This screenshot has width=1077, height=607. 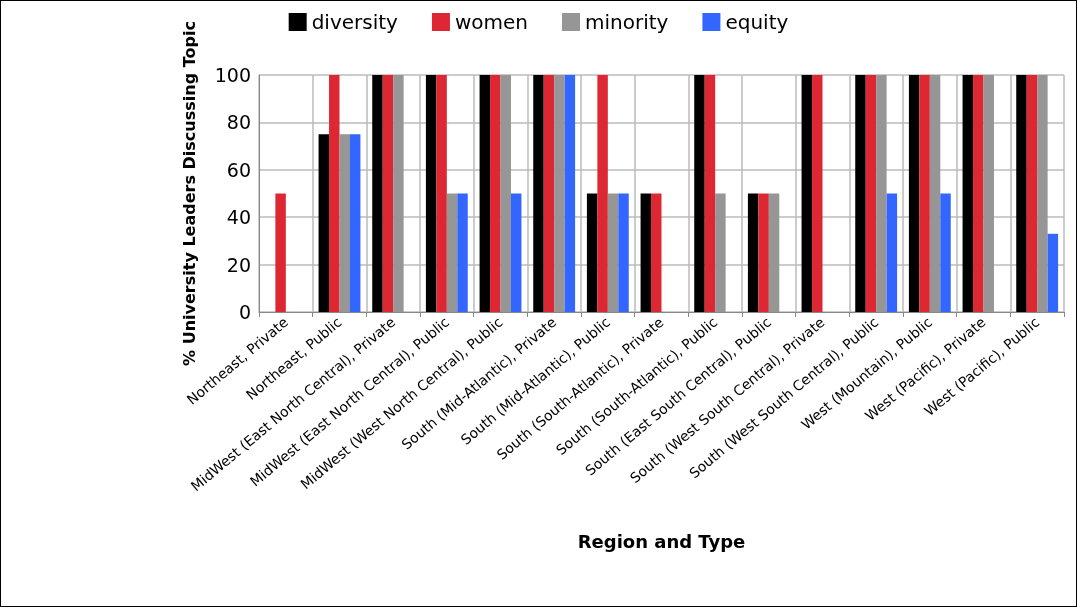 I want to click on y-tick-label: 80, so click(x=238, y=122).